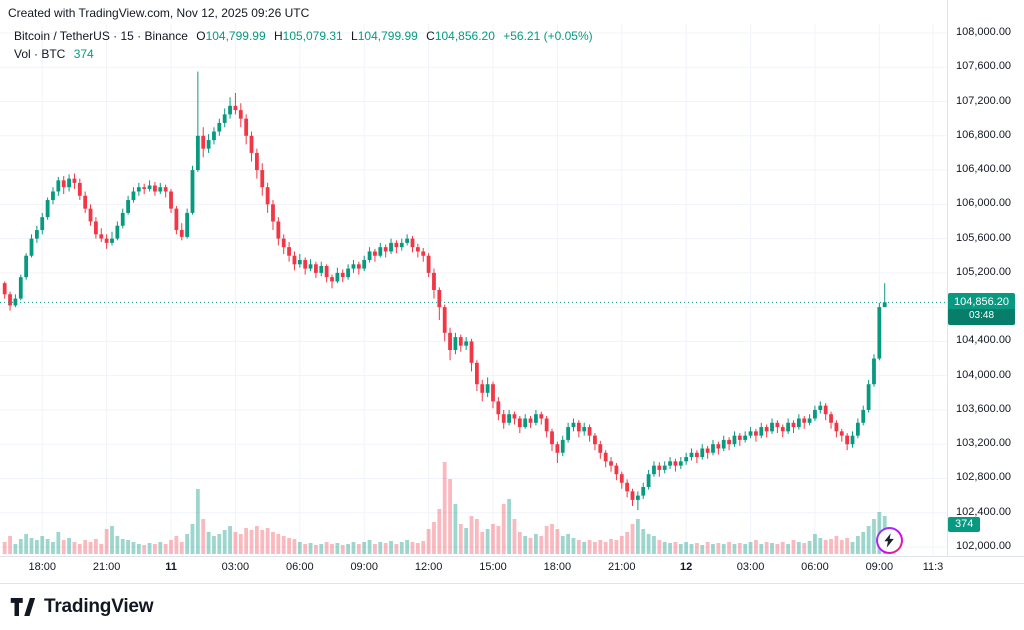  Describe the element at coordinates (493, 567) in the screenshot. I see `time-tick: 15:00` at that location.